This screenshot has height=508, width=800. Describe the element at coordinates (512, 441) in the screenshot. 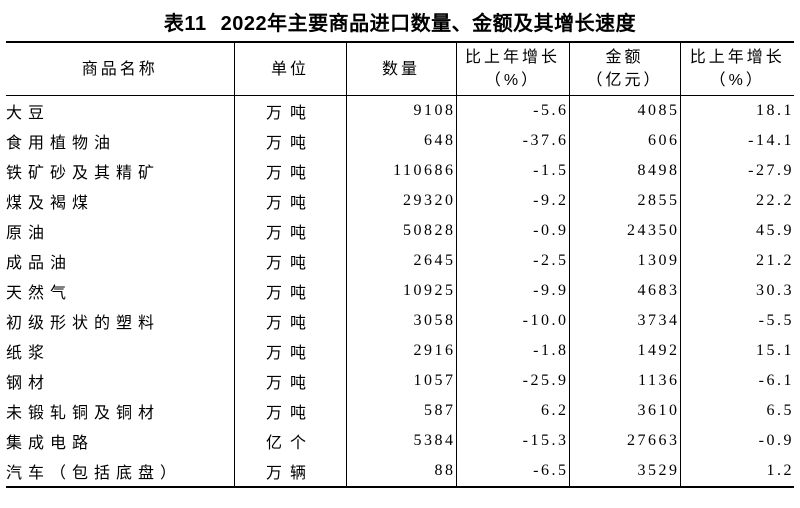

I see `quantity-growth-cell: -15.3` at that location.